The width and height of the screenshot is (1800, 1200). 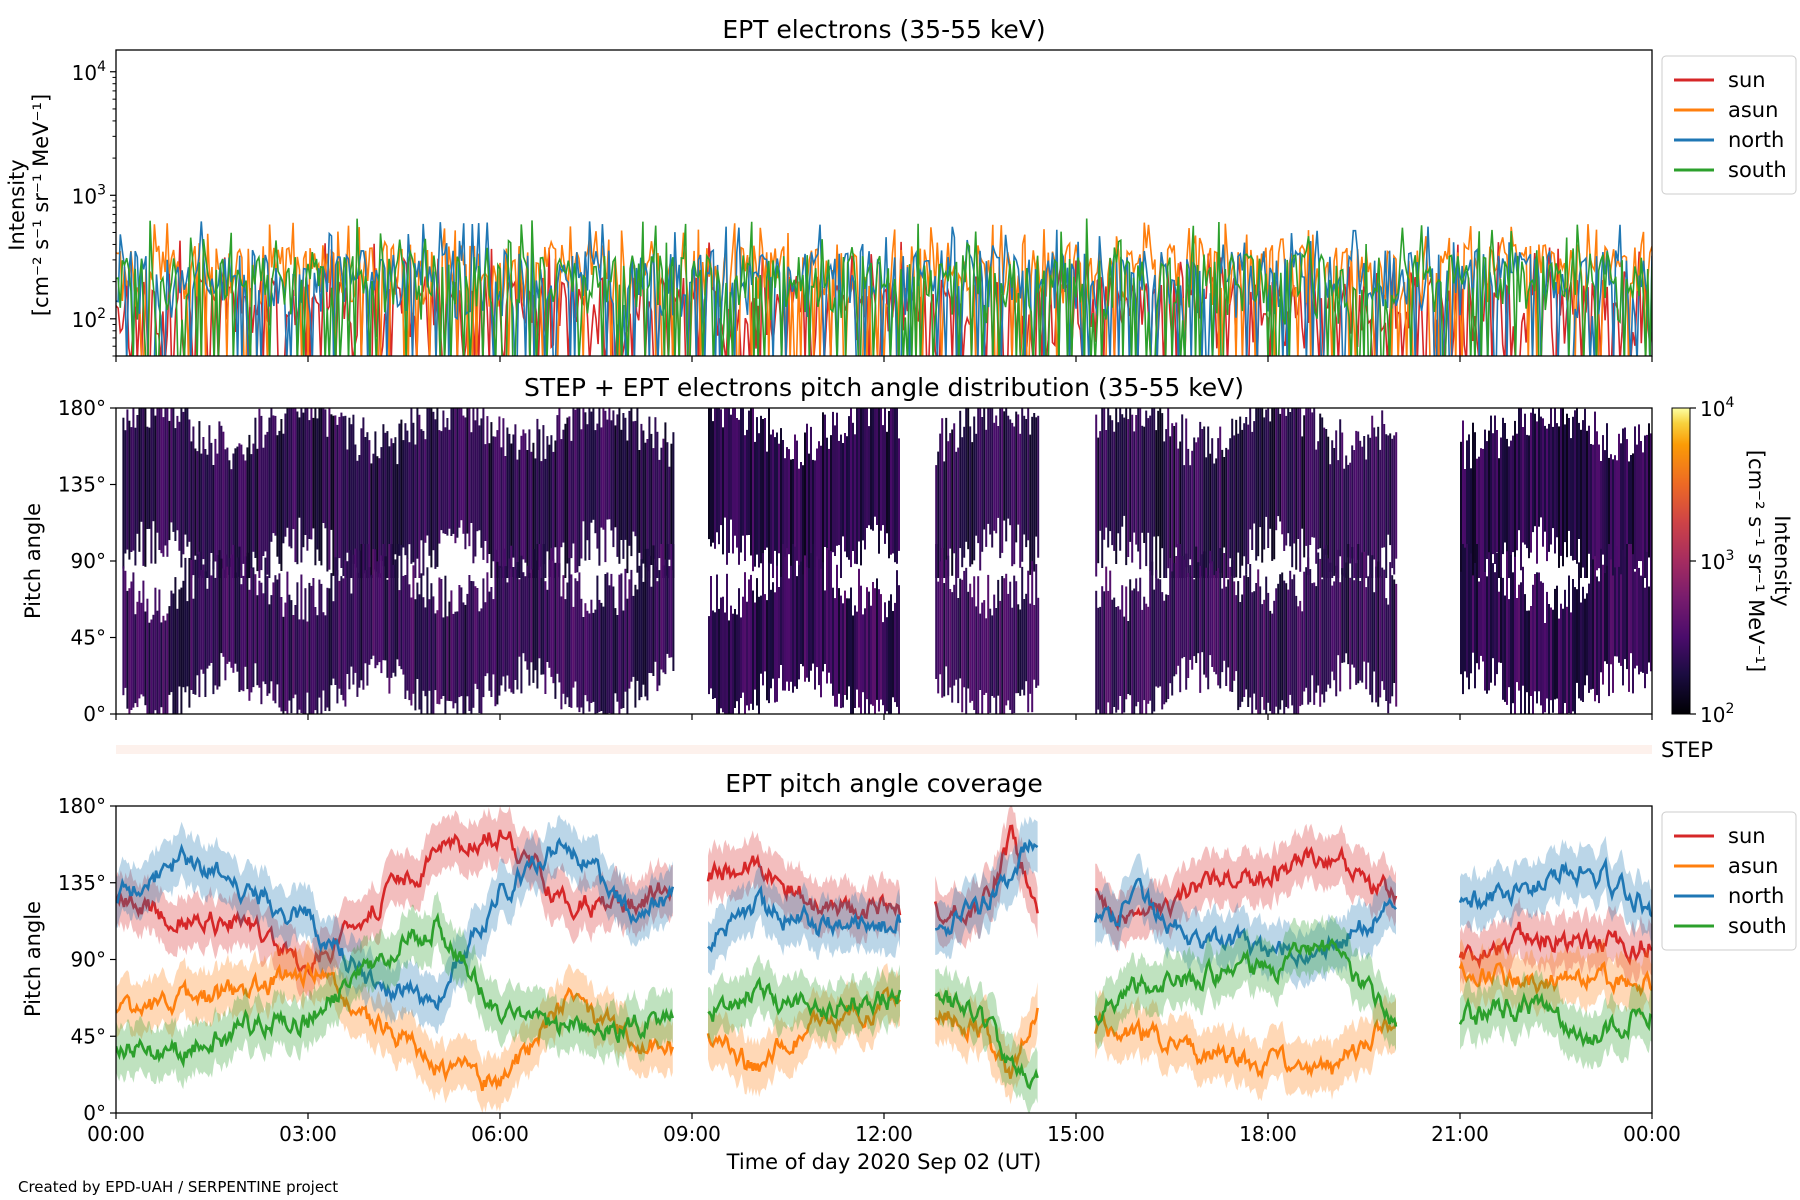 What do you see at coordinates (692, 1134) in the screenshot?
I see `x-tick-label: 09:00` at bounding box center [692, 1134].